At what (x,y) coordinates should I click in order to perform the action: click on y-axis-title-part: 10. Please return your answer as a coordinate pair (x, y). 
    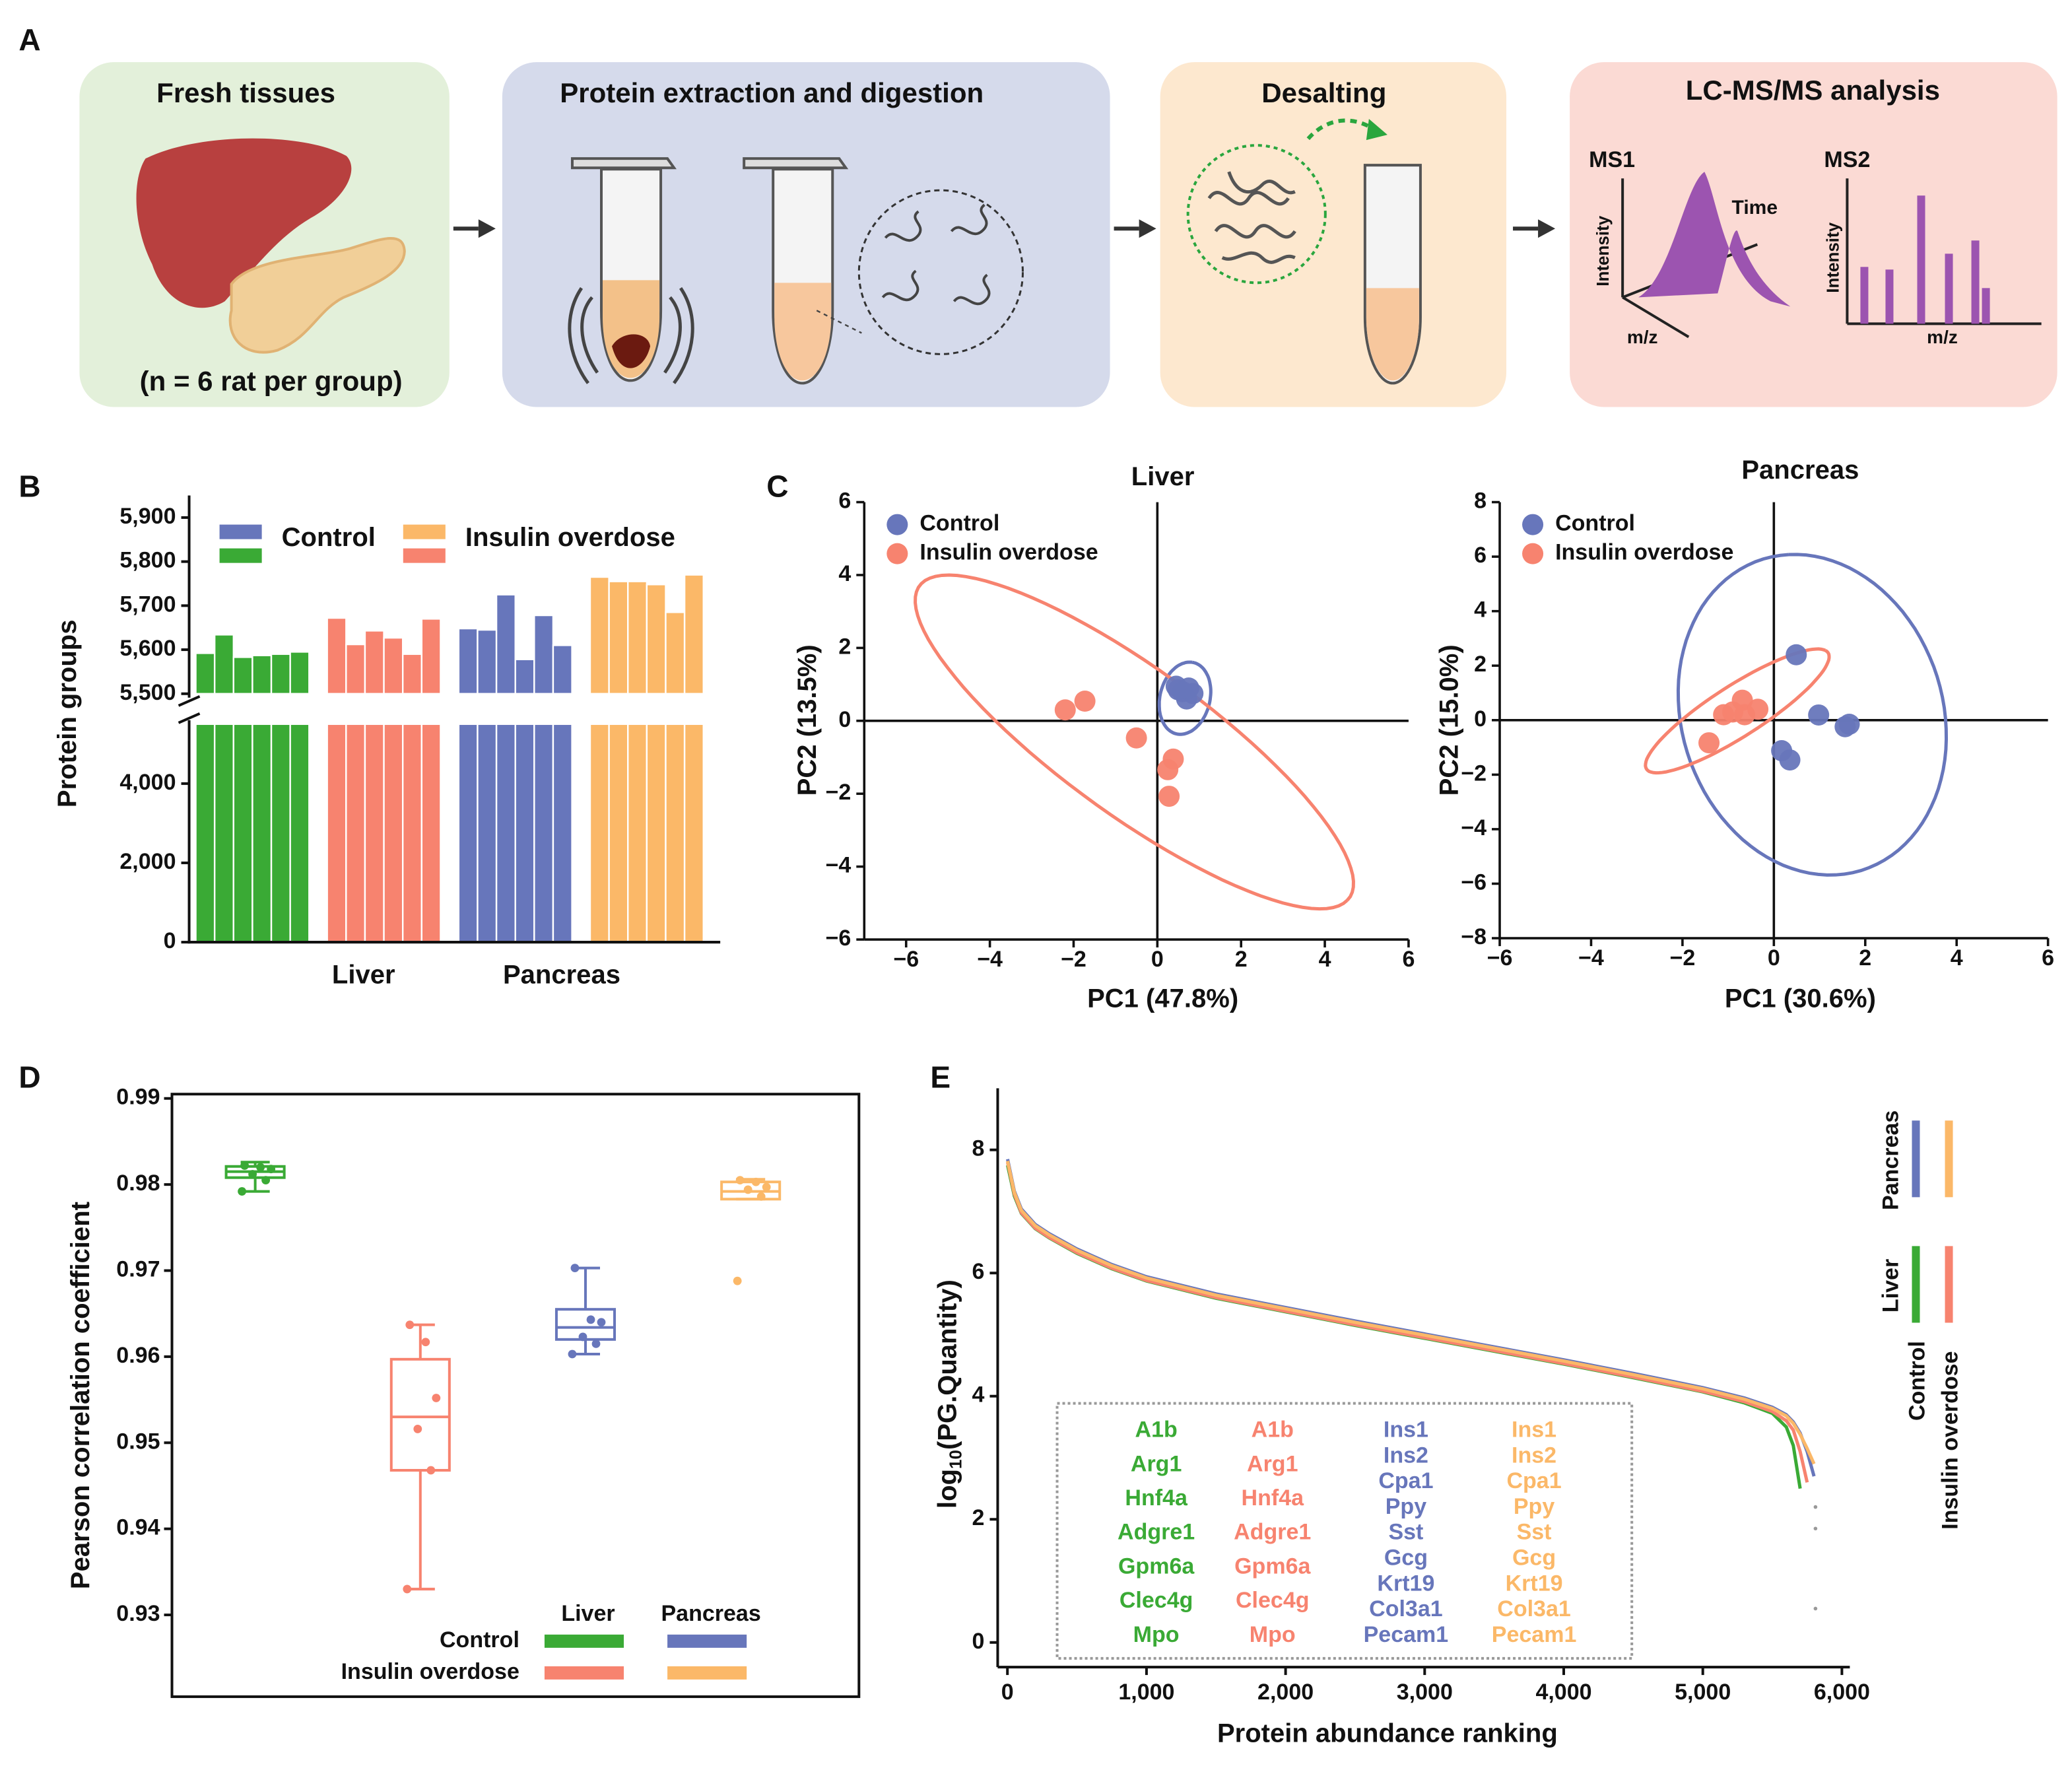
    Looking at the image, I should click on (955, 1459).